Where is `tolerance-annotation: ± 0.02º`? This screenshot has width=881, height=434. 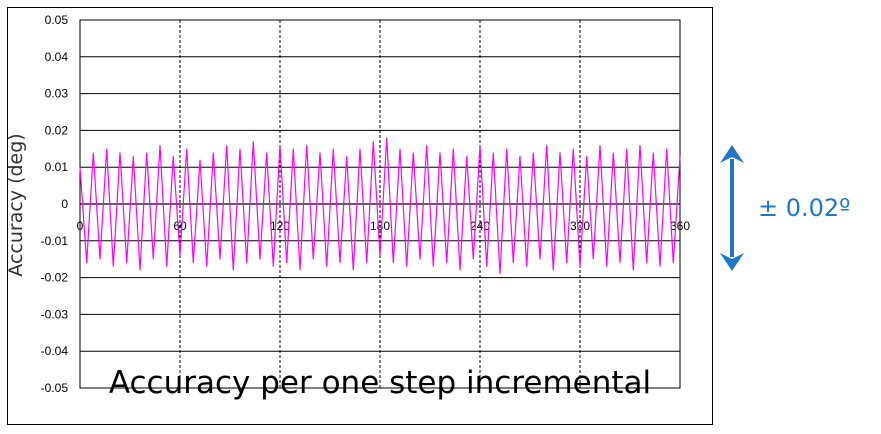 tolerance-annotation: ± 0.02º is located at coordinates (804, 208).